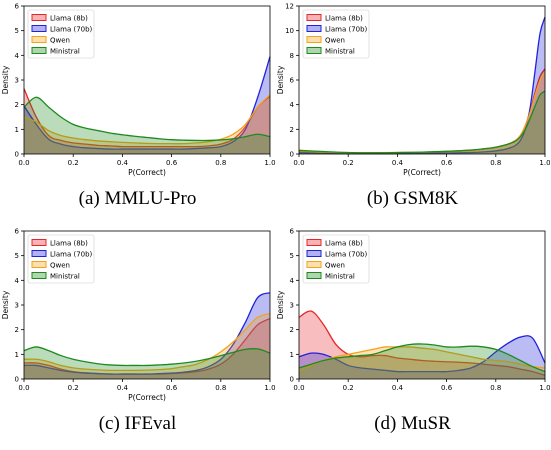 The image size is (551, 450). Describe the element at coordinates (137, 198) in the screenshot. I see `caption-mmlu-pro: (a) MMLU-Pro` at that location.